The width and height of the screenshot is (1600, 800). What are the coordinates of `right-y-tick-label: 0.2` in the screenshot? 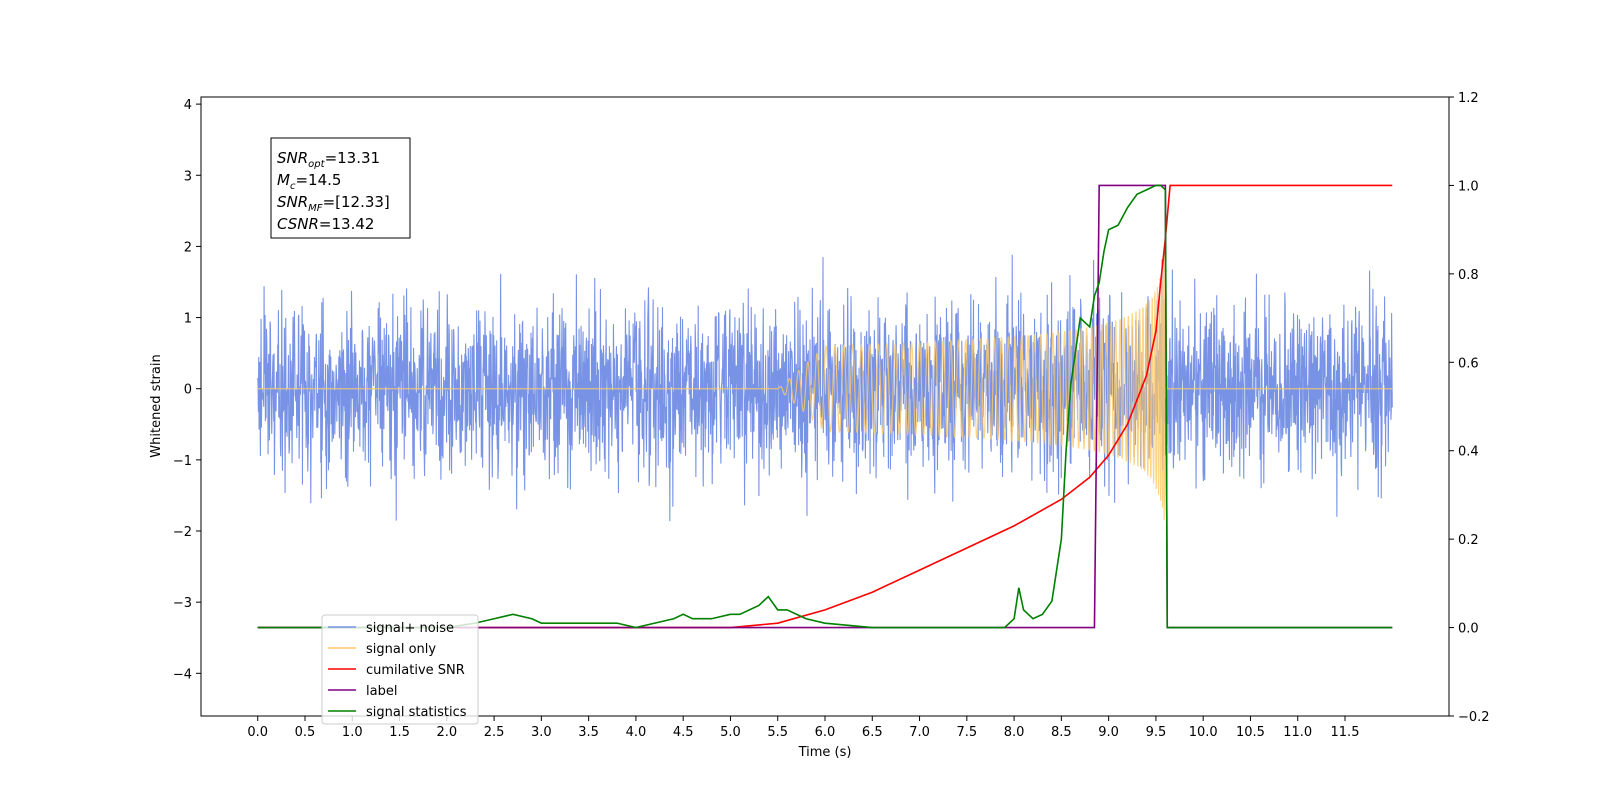 It's located at (1468, 540).